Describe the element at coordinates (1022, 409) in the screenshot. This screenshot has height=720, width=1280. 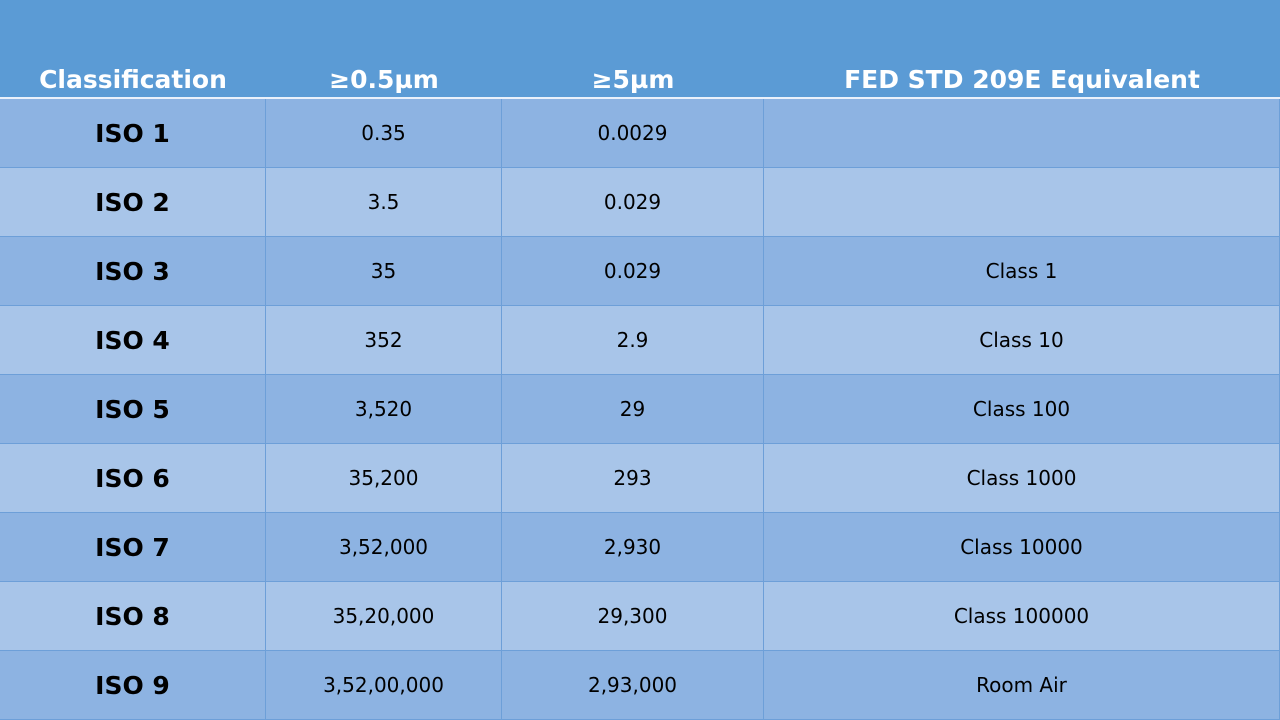
I see `table-cell: Class 100` at that location.